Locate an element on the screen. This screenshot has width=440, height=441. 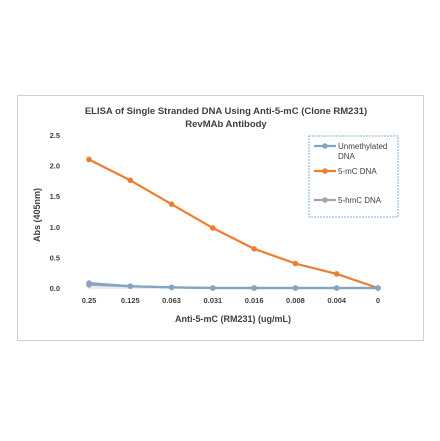
x-tick-labels: 0.25 0.125 0.063 0.031 0.016 0.008 0.004 0 is located at coordinates (231, 300).